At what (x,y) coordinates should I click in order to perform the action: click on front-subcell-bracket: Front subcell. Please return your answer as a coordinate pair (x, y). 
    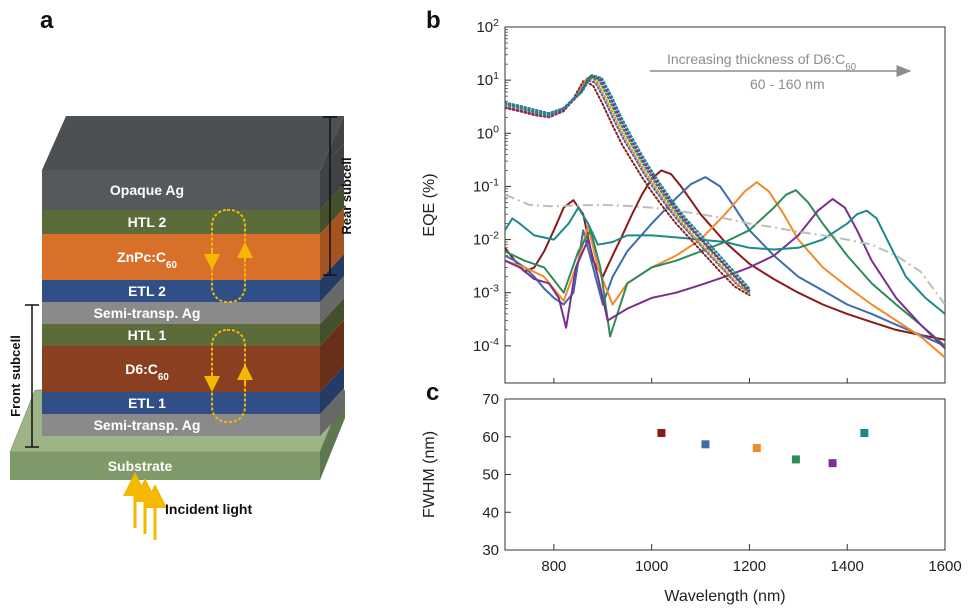
    Looking at the image, I should click on (23, 376).